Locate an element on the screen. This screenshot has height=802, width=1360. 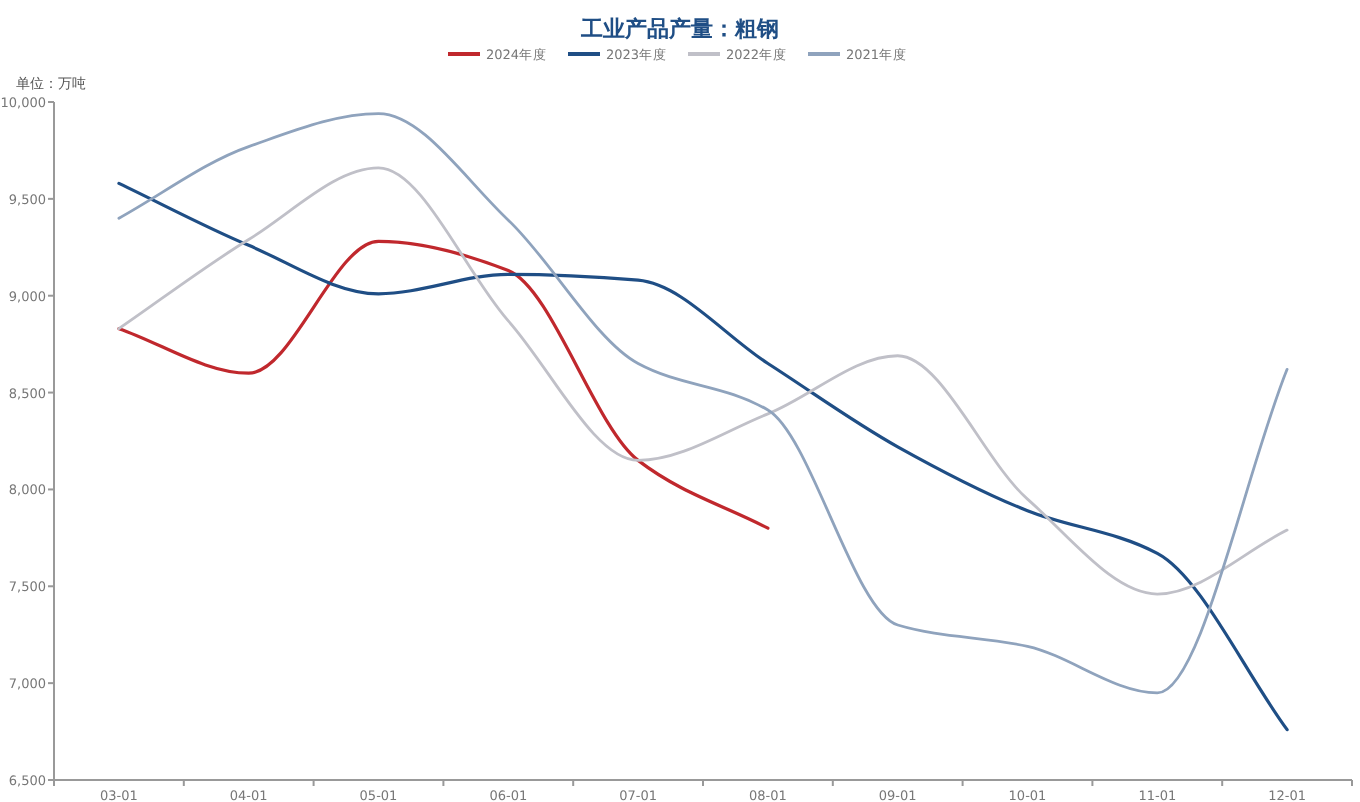
chart-title: 工业产品产量：粗钢 is located at coordinates (679, 29).